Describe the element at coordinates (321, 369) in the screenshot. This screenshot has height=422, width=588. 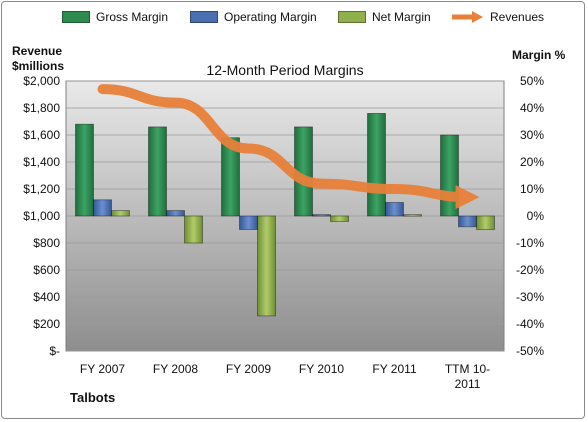
I see `x-tick-label: FY 2010` at that location.